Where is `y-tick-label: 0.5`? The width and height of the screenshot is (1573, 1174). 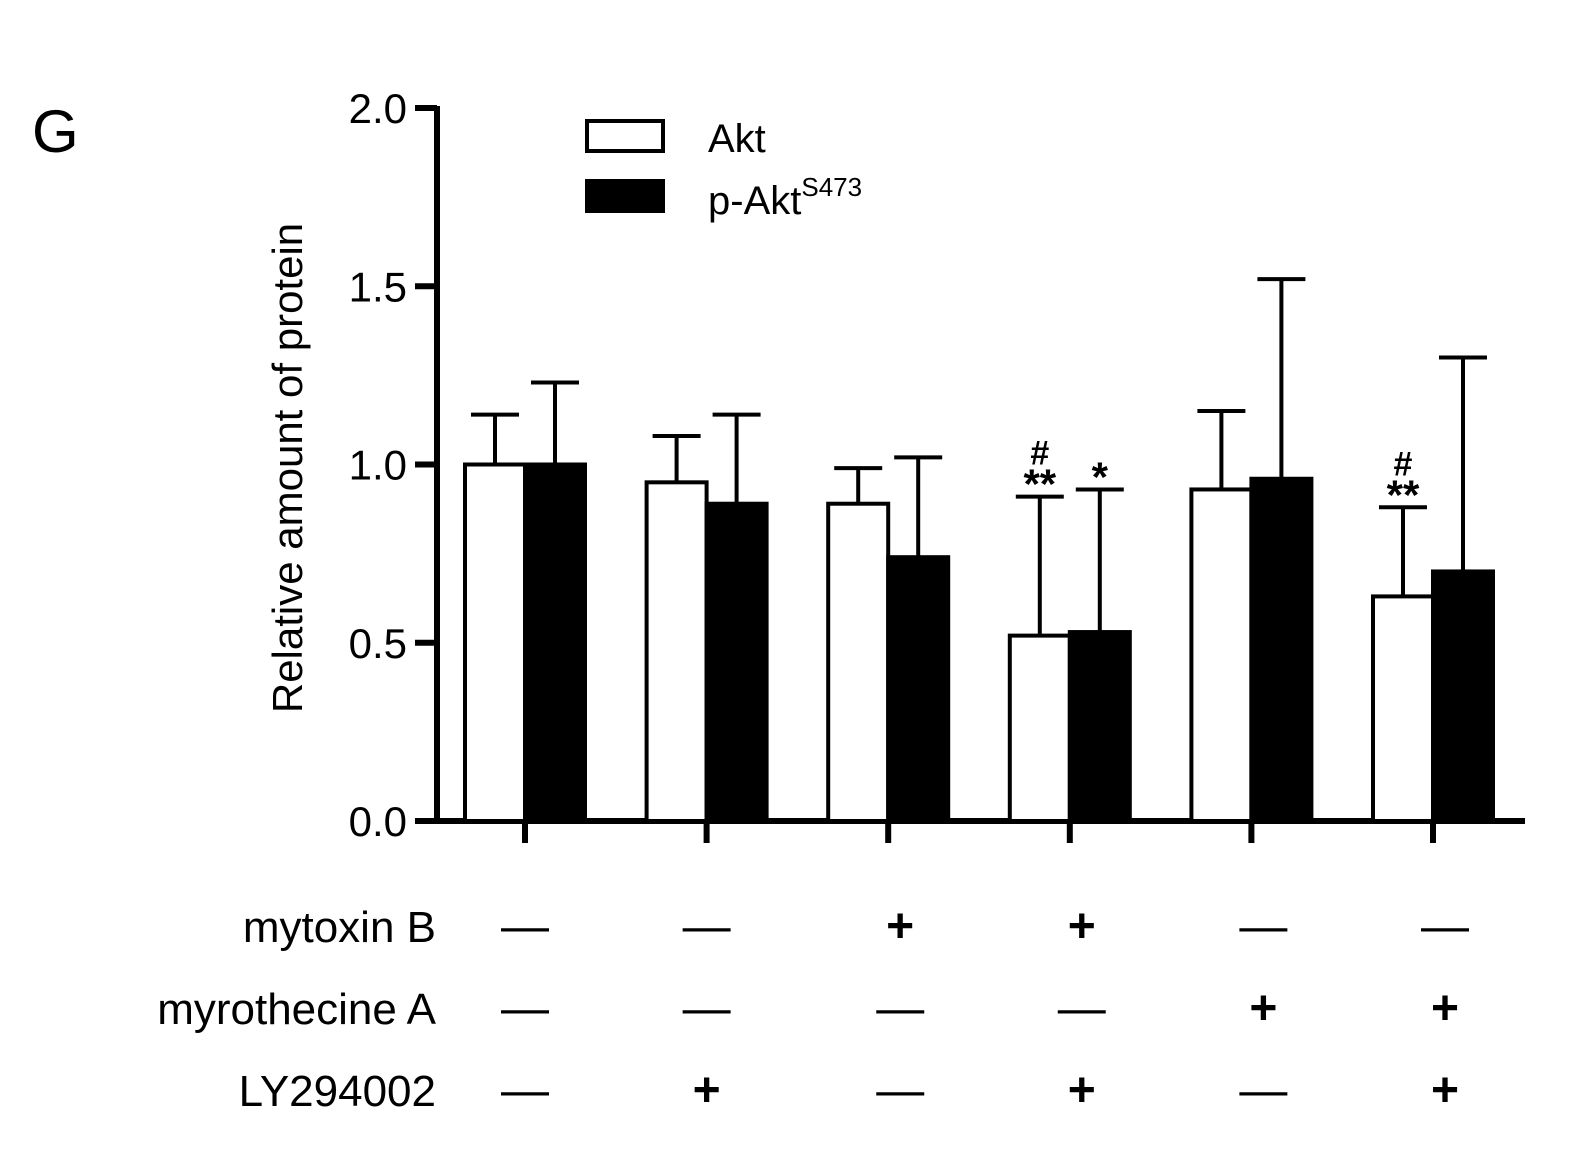 y-tick-label: 0.5 is located at coordinates (378, 643).